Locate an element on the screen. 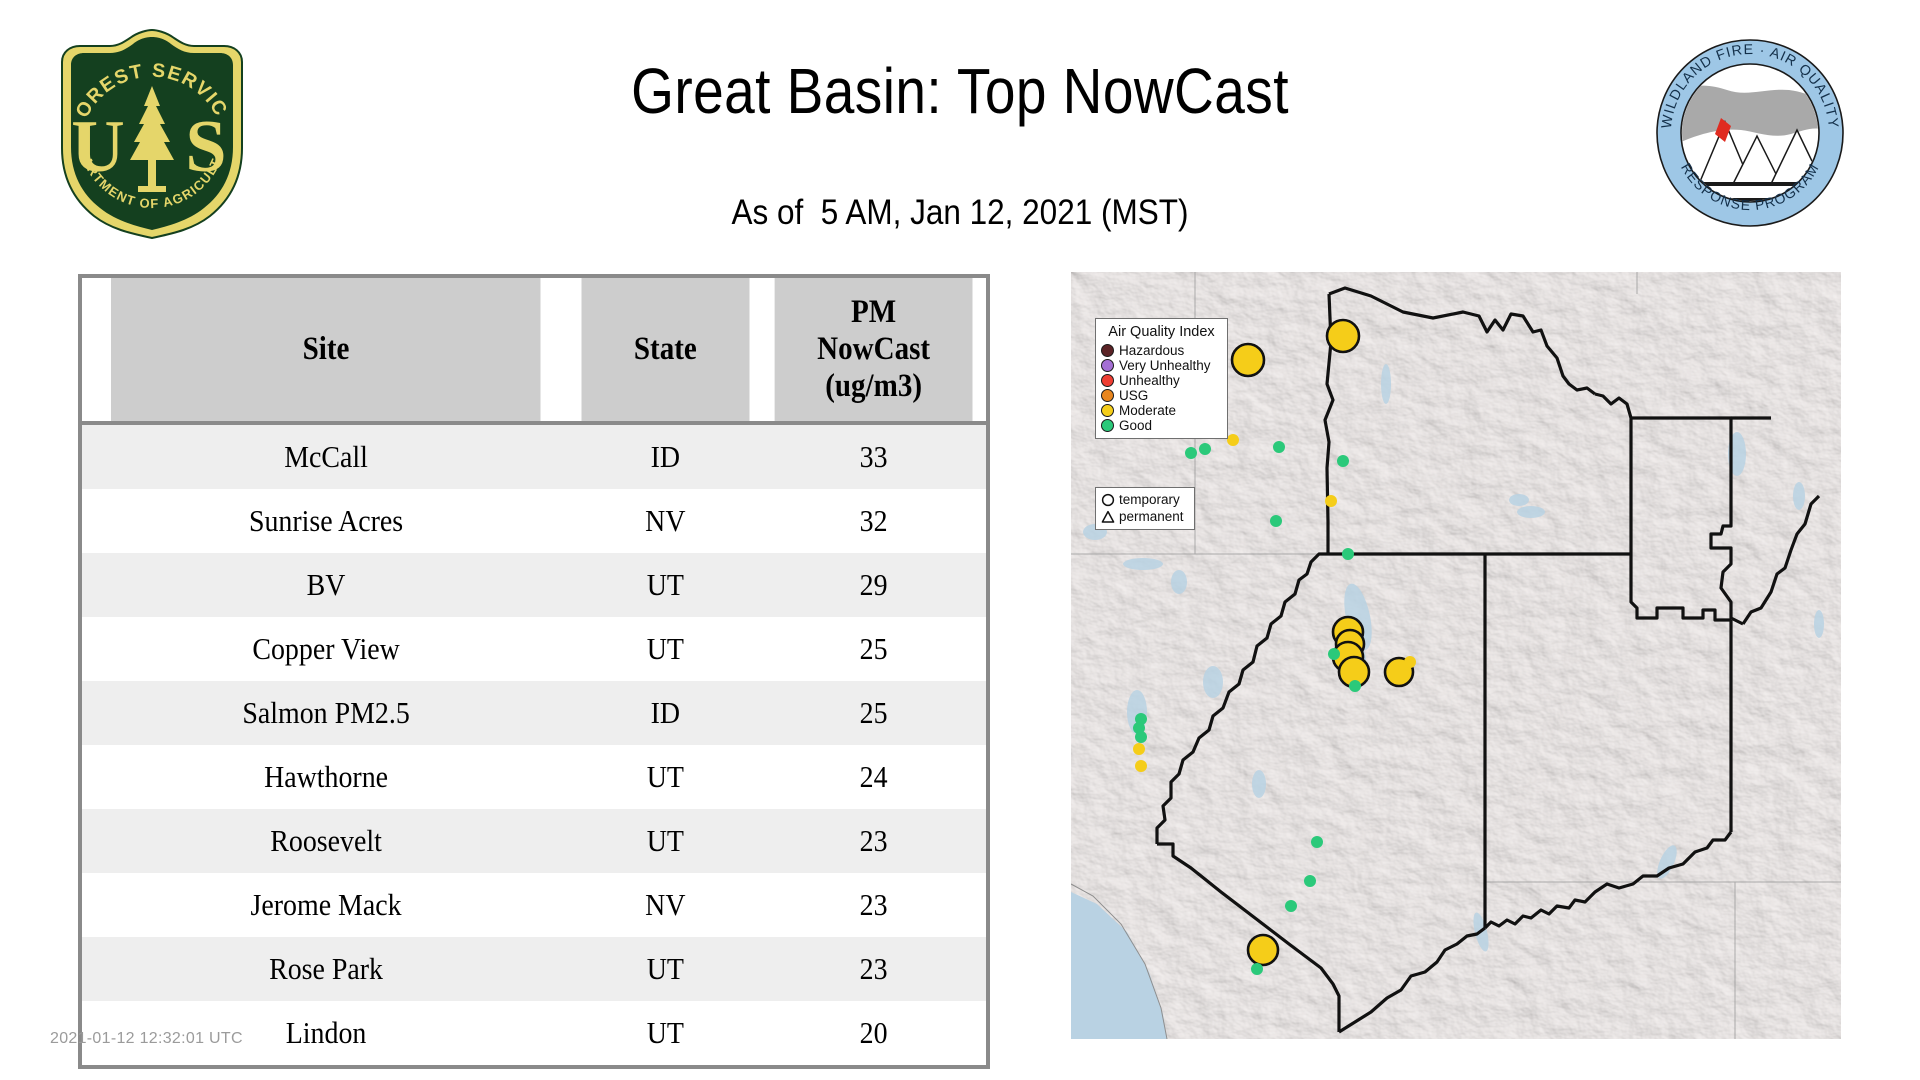 Image resolution: width=1920 pixels, height=1080 pixels. table-row: Sunrise Acres NV 32 is located at coordinates (534, 520).